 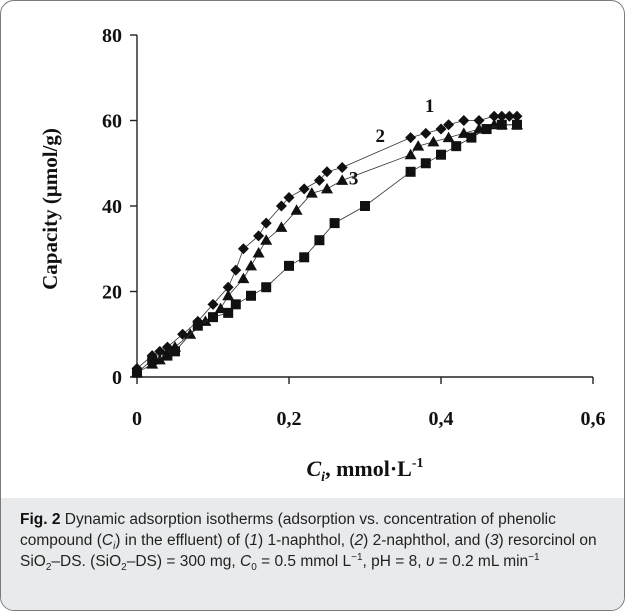 What do you see at coordinates (254, 568) in the screenshot?
I see `caption-fragment: 0` at bounding box center [254, 568].